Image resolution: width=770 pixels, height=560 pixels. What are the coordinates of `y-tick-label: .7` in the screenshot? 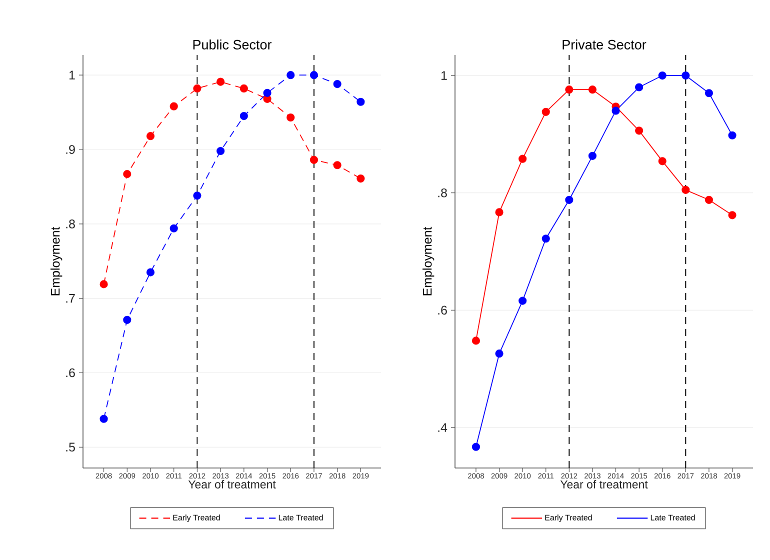 It's located at (70, 298).